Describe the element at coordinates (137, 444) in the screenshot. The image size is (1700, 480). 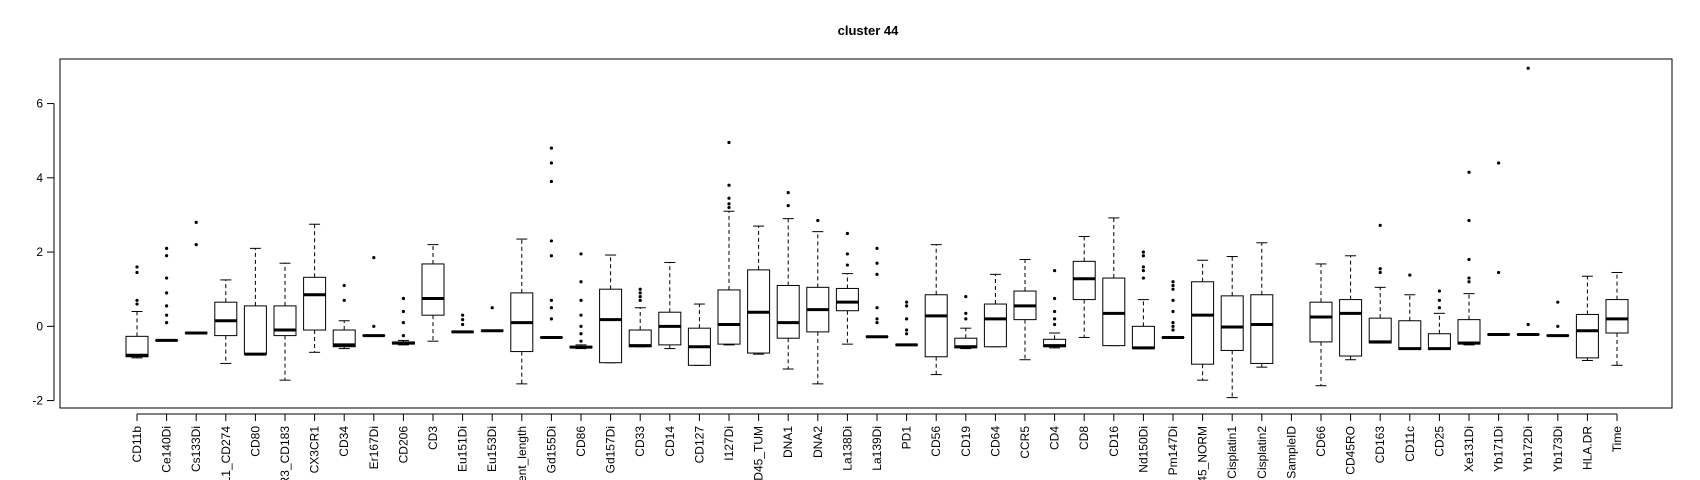
I see `x-tick-label: CD11b` at that location.